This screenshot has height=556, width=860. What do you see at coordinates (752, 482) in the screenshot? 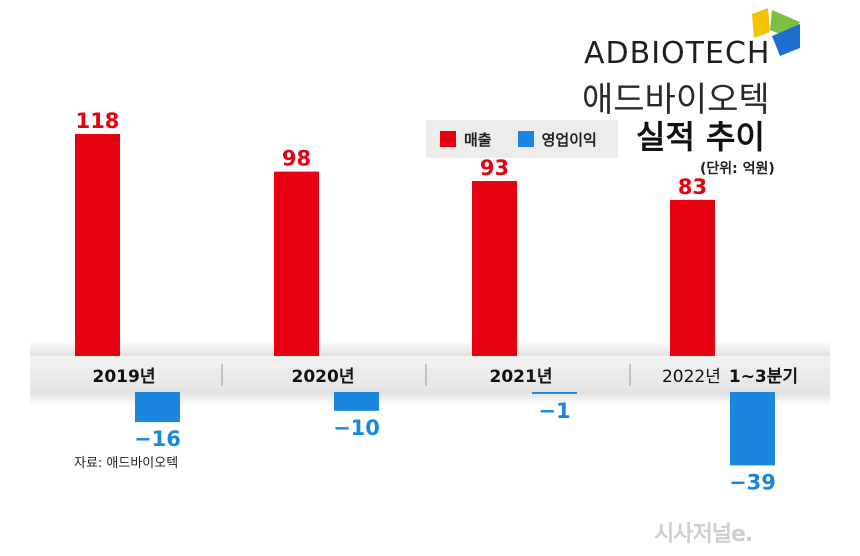
I see `operating-profit-label-3: −39` at bounding box center [752, 482].